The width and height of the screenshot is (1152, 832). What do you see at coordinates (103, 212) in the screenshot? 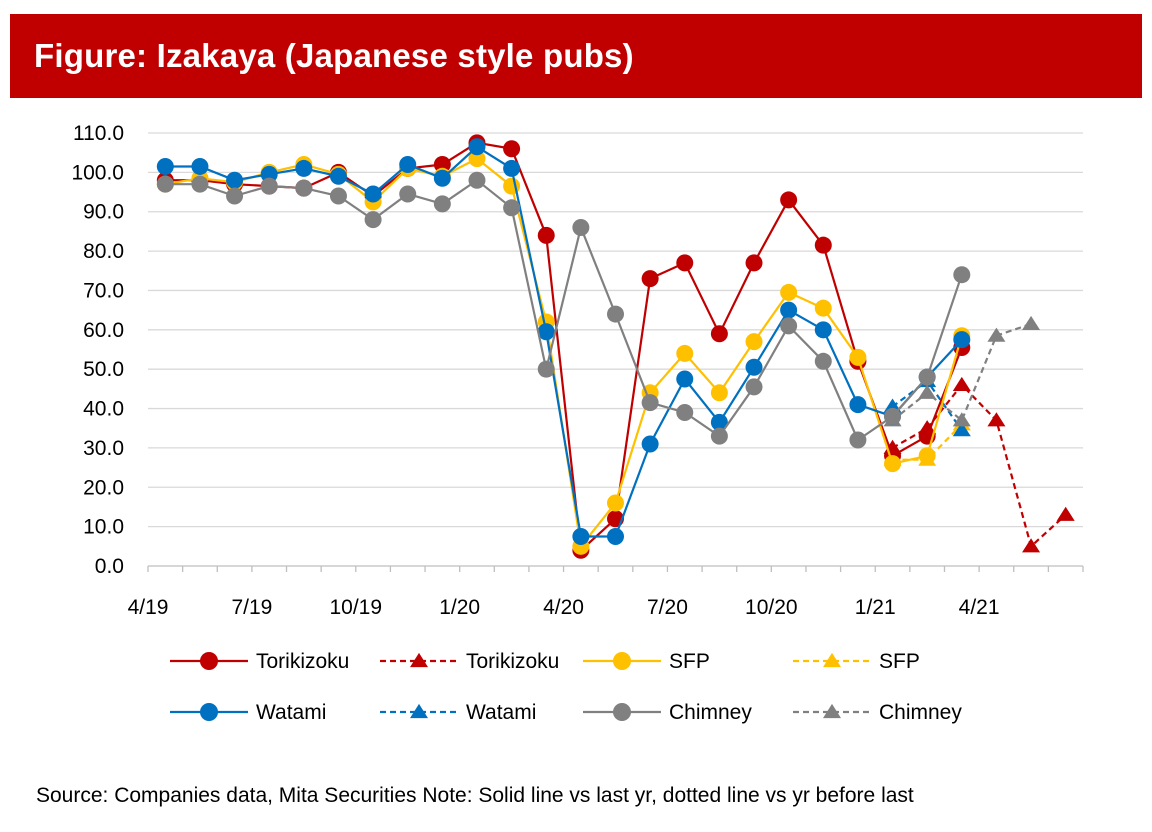
I see `y-tick-label: 90.0` at bounding box center [103, 212].